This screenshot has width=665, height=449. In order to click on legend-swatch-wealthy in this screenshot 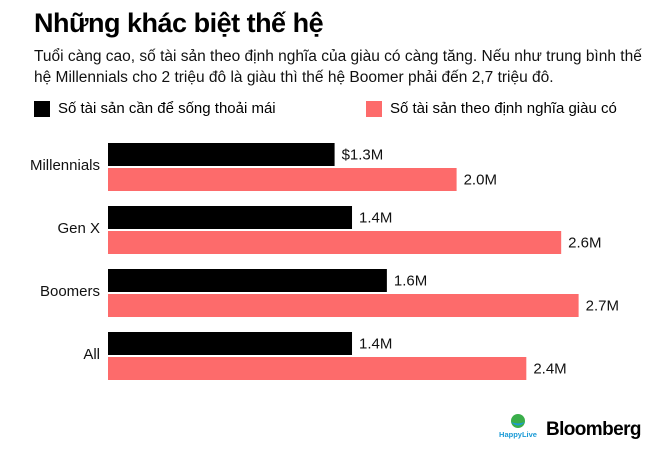, I will do `click(374, 108)`.